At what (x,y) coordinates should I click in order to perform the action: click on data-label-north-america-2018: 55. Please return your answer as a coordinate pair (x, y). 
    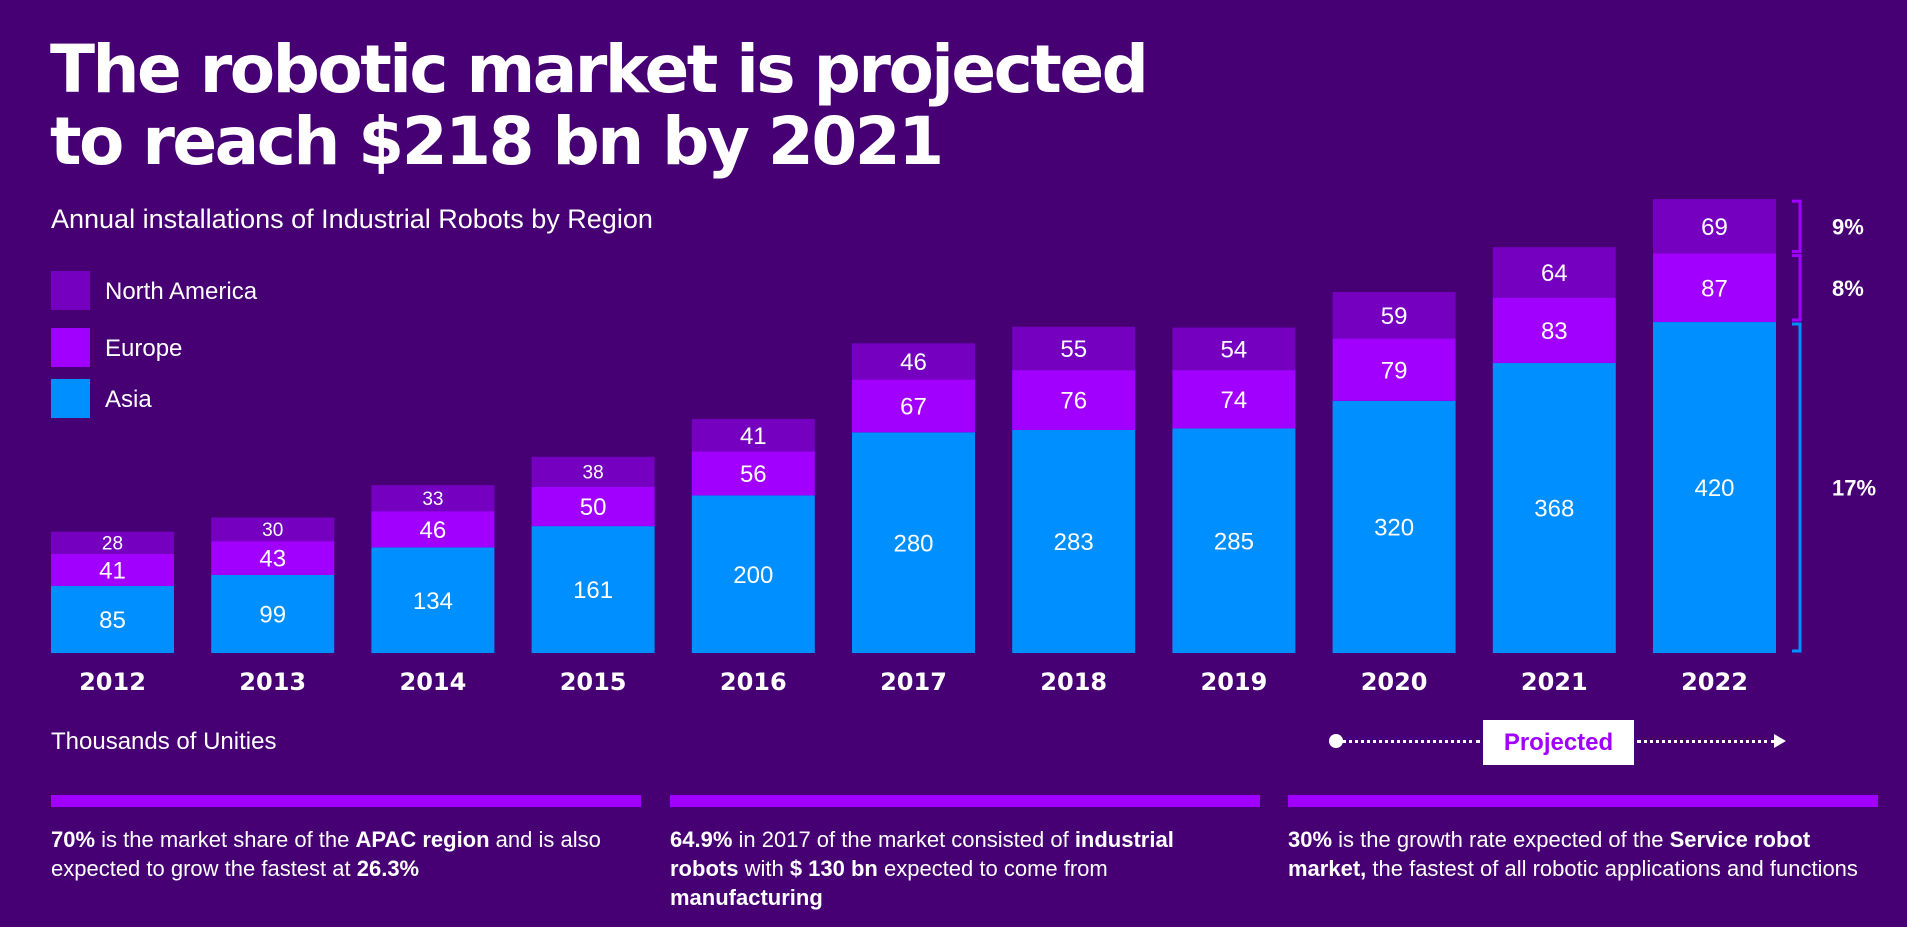
    Looking at the image, I should click on (1073, 349).